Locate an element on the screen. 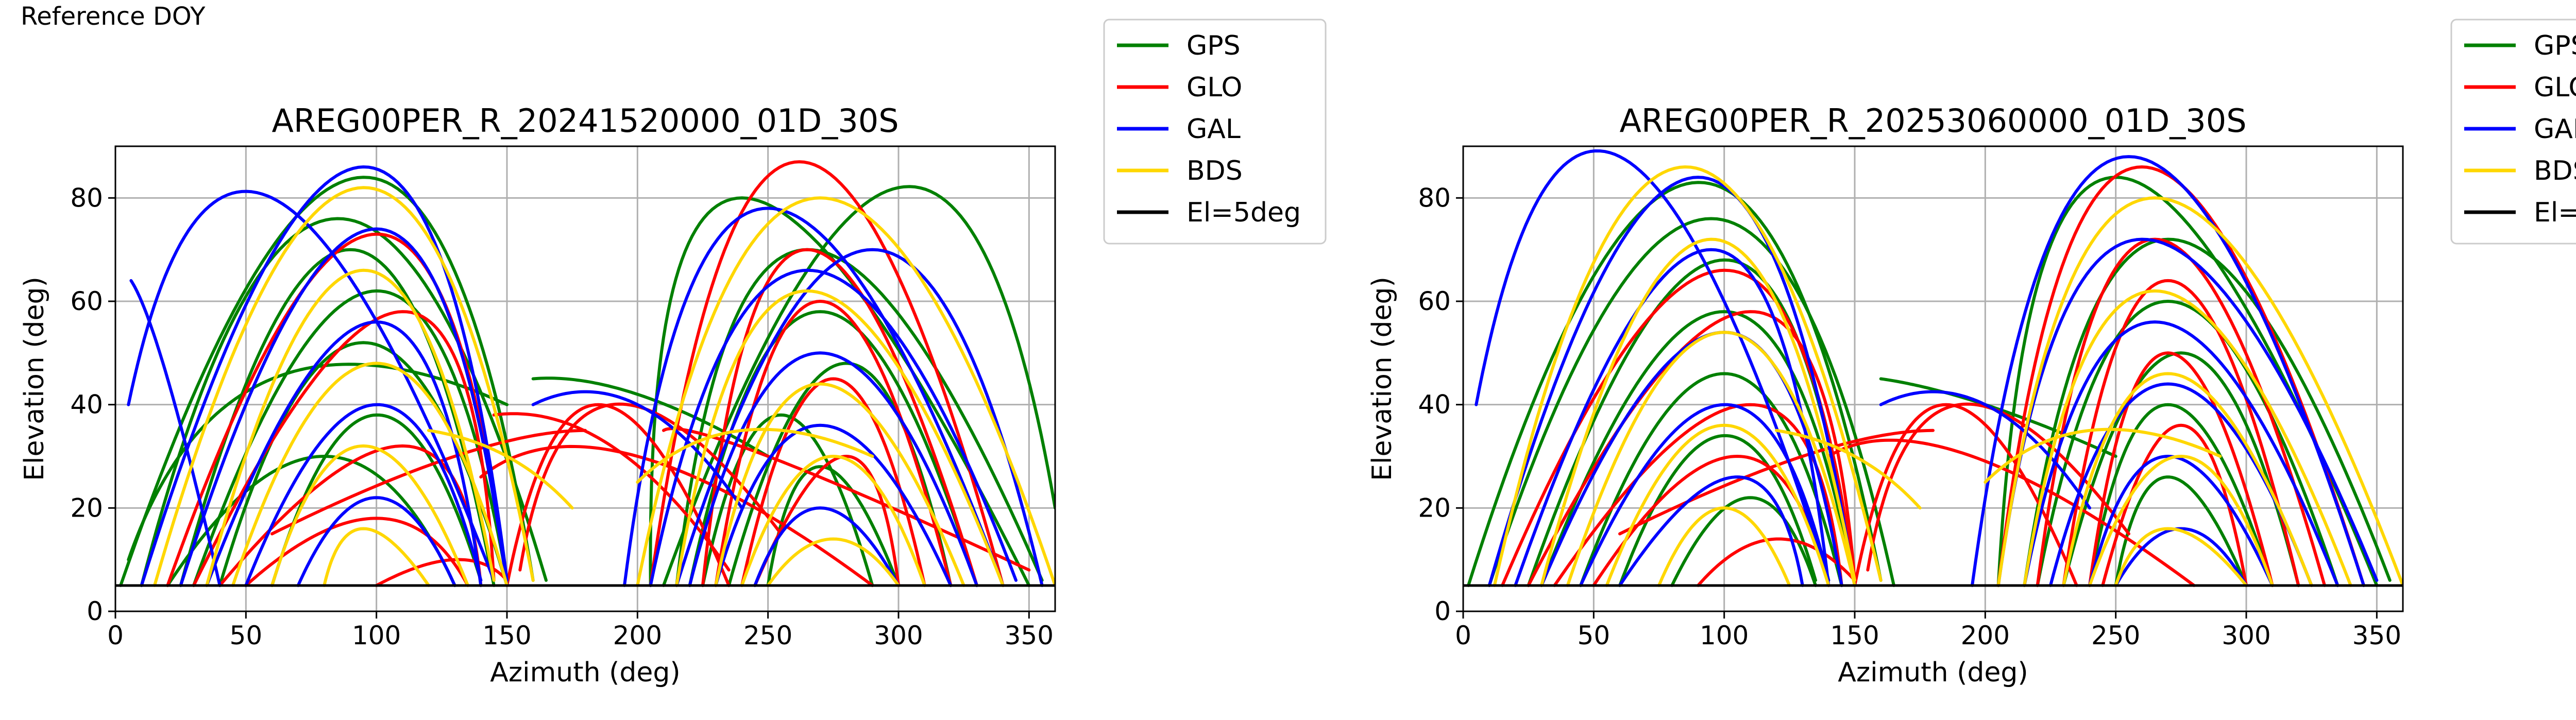 The height and width of the screenshot is (720, 2576). x-tick-label: 0 is located at coordinates (1463, 635).